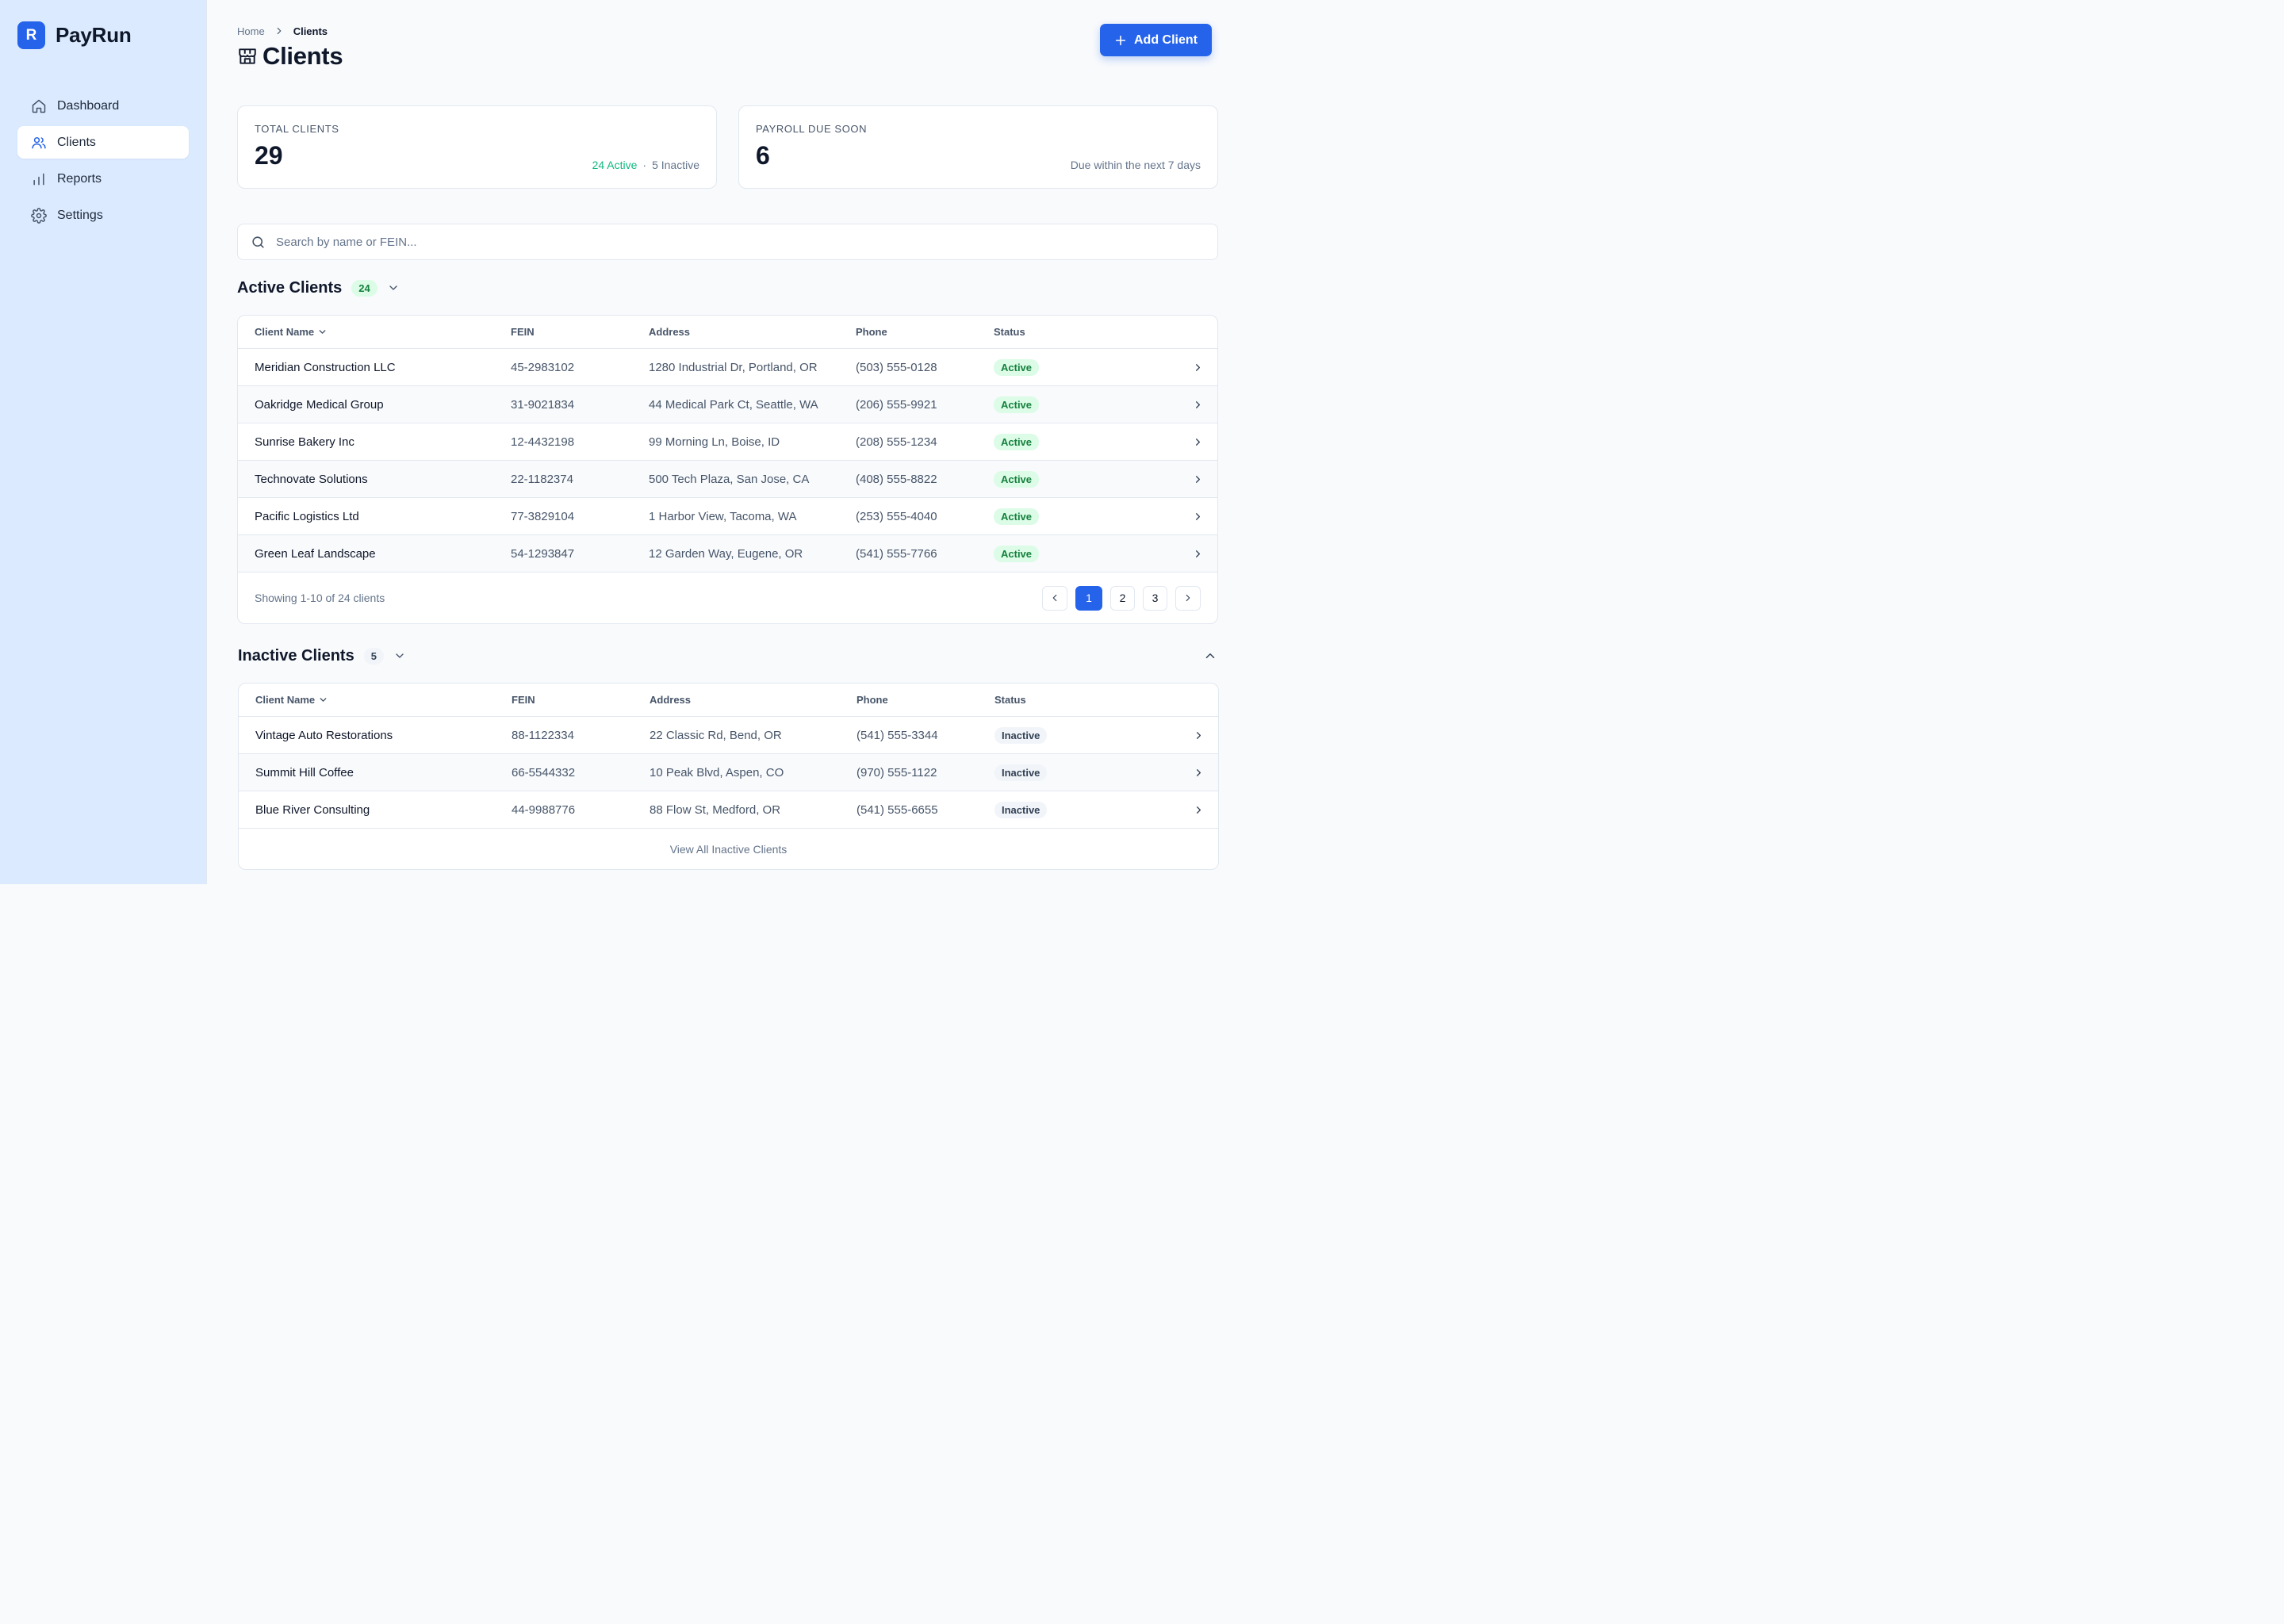  What do you see at coordinates (290, 287) in the screenshot?
I see `section-title: Active Clients` at bounding box center [290, 287].